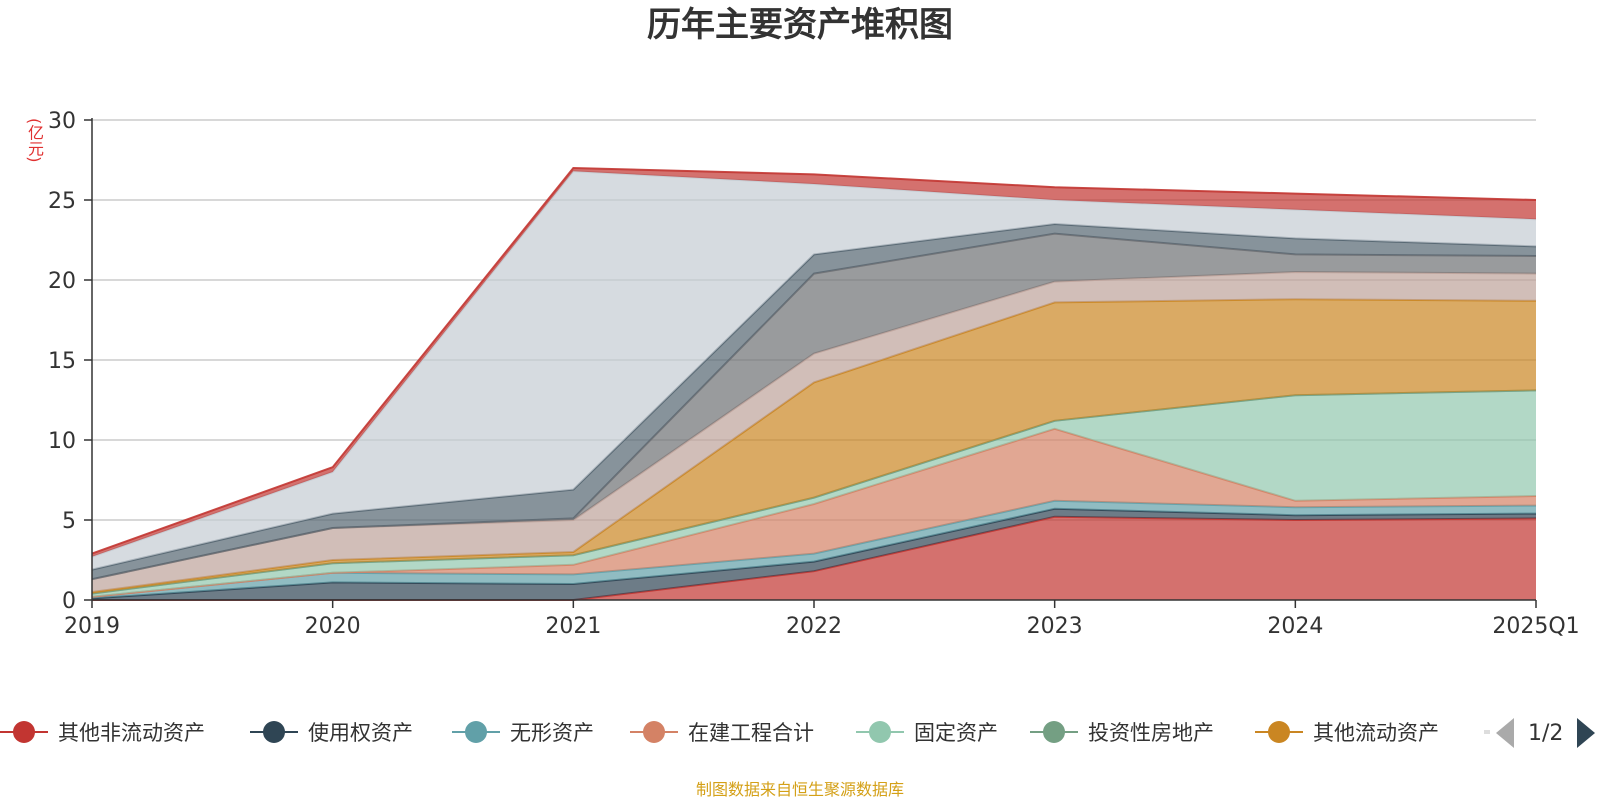 Image resolution: width=1600 pixels, height=800 pixels. What do you see at coordinates (62, 361) in the screenshot?
I see `y-tick-label: 15` at bounding box center [62, 361].